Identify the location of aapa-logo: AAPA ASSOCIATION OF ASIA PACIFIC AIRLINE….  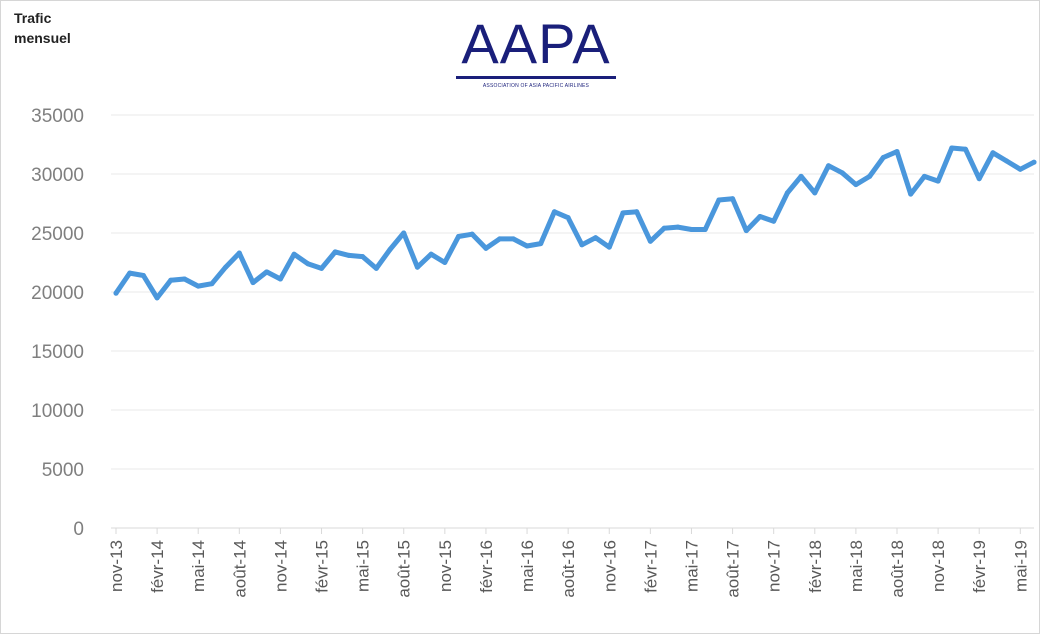
(536, 54).